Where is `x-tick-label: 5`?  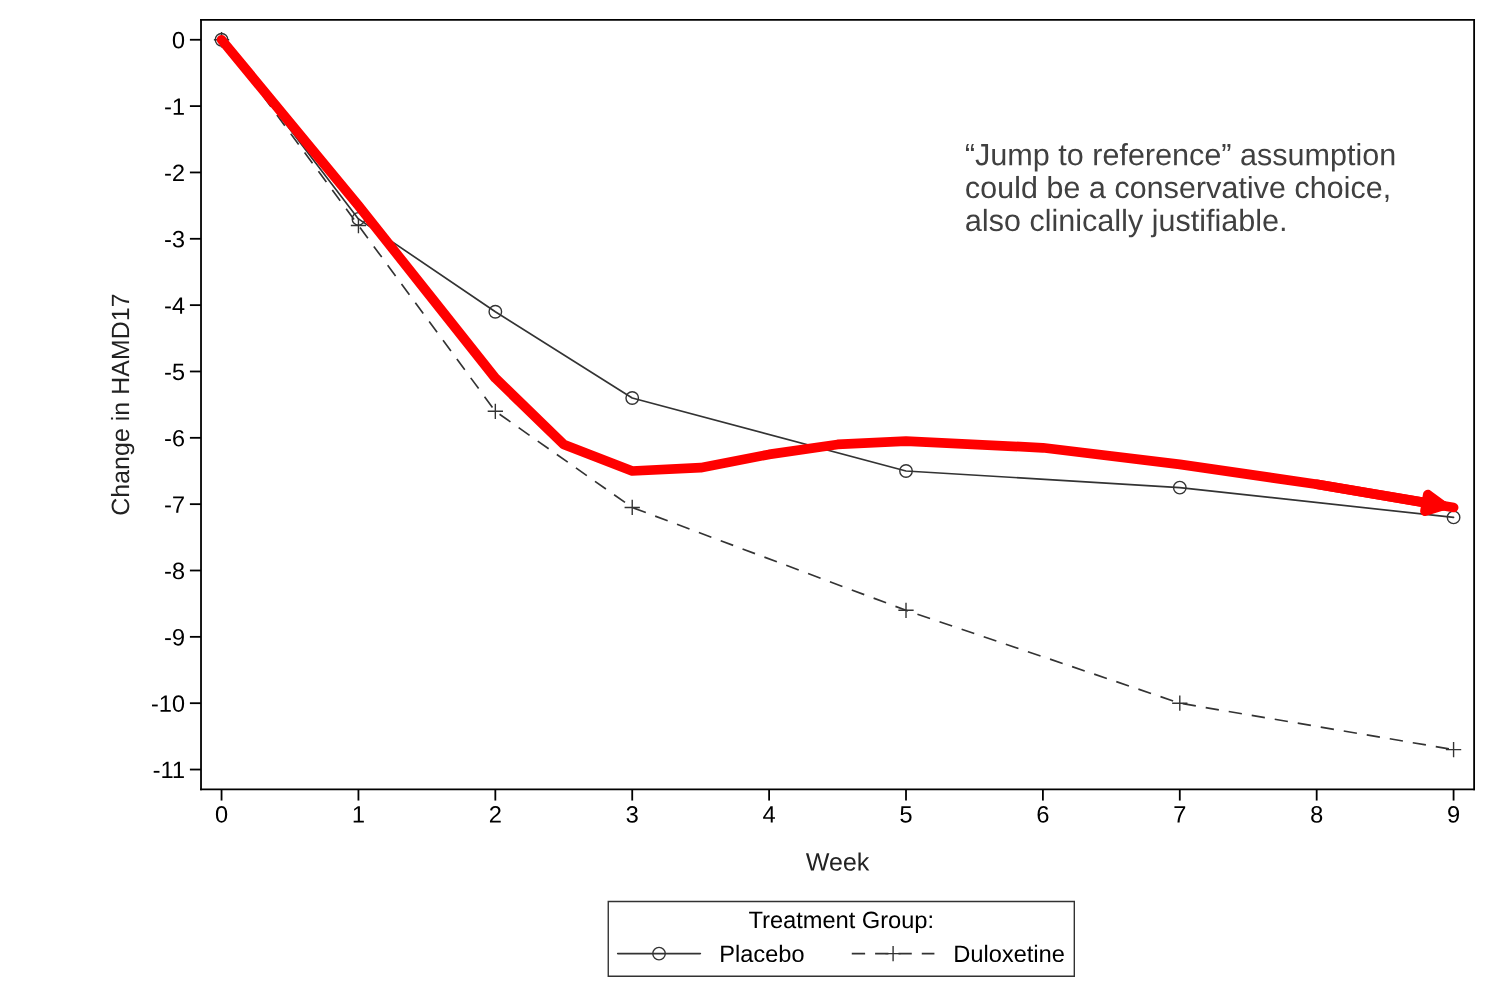 x-tick-label: 5 is located at coordinates (906, 814).